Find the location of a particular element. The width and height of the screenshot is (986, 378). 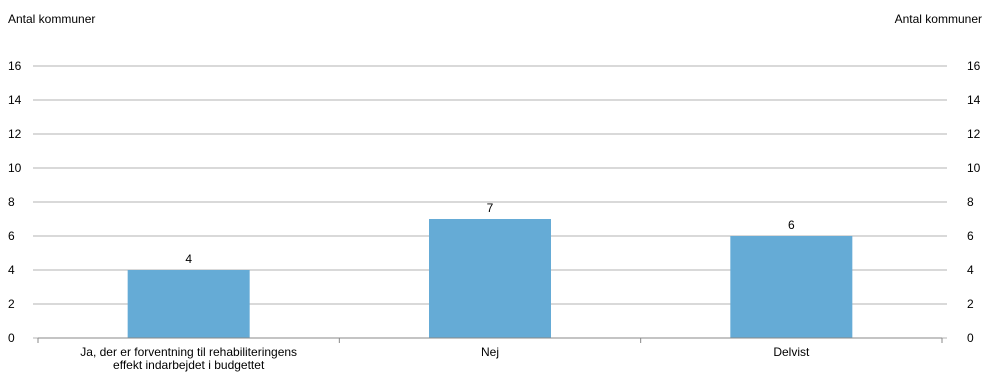

y-tick-label-left: 8 is located at coordinates (11, 202).